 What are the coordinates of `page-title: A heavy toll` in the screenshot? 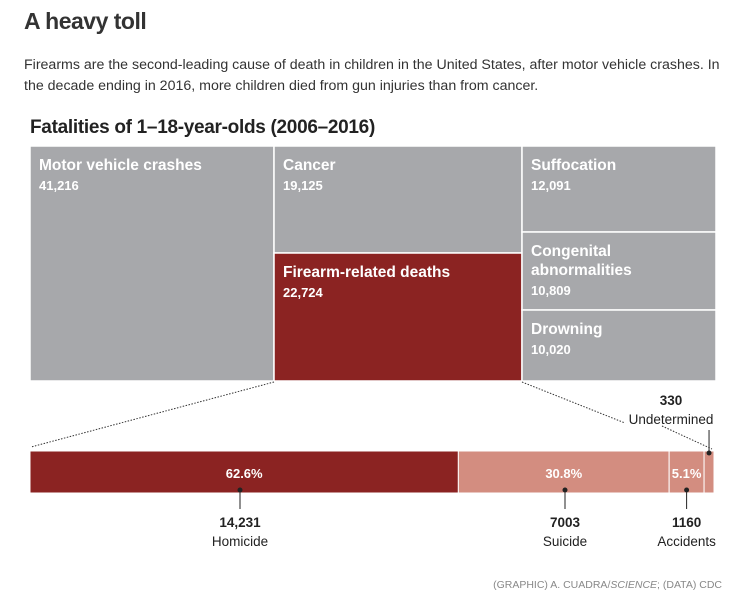 It's located at (85, 21).